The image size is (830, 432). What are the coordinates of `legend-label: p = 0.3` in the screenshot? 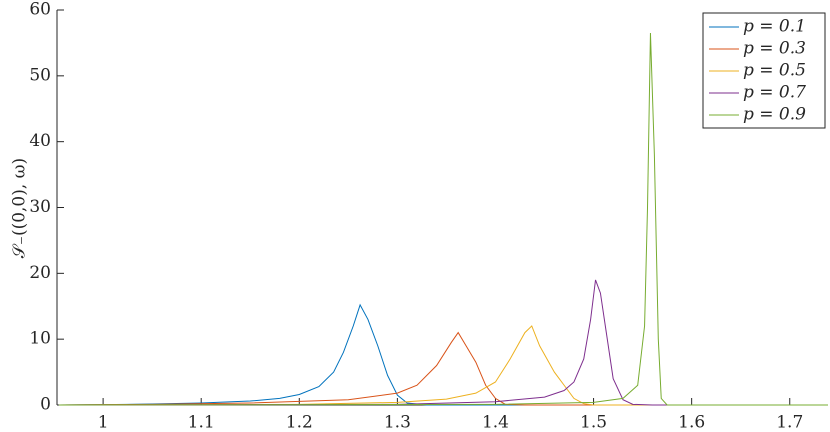 It's located at (774, 49).